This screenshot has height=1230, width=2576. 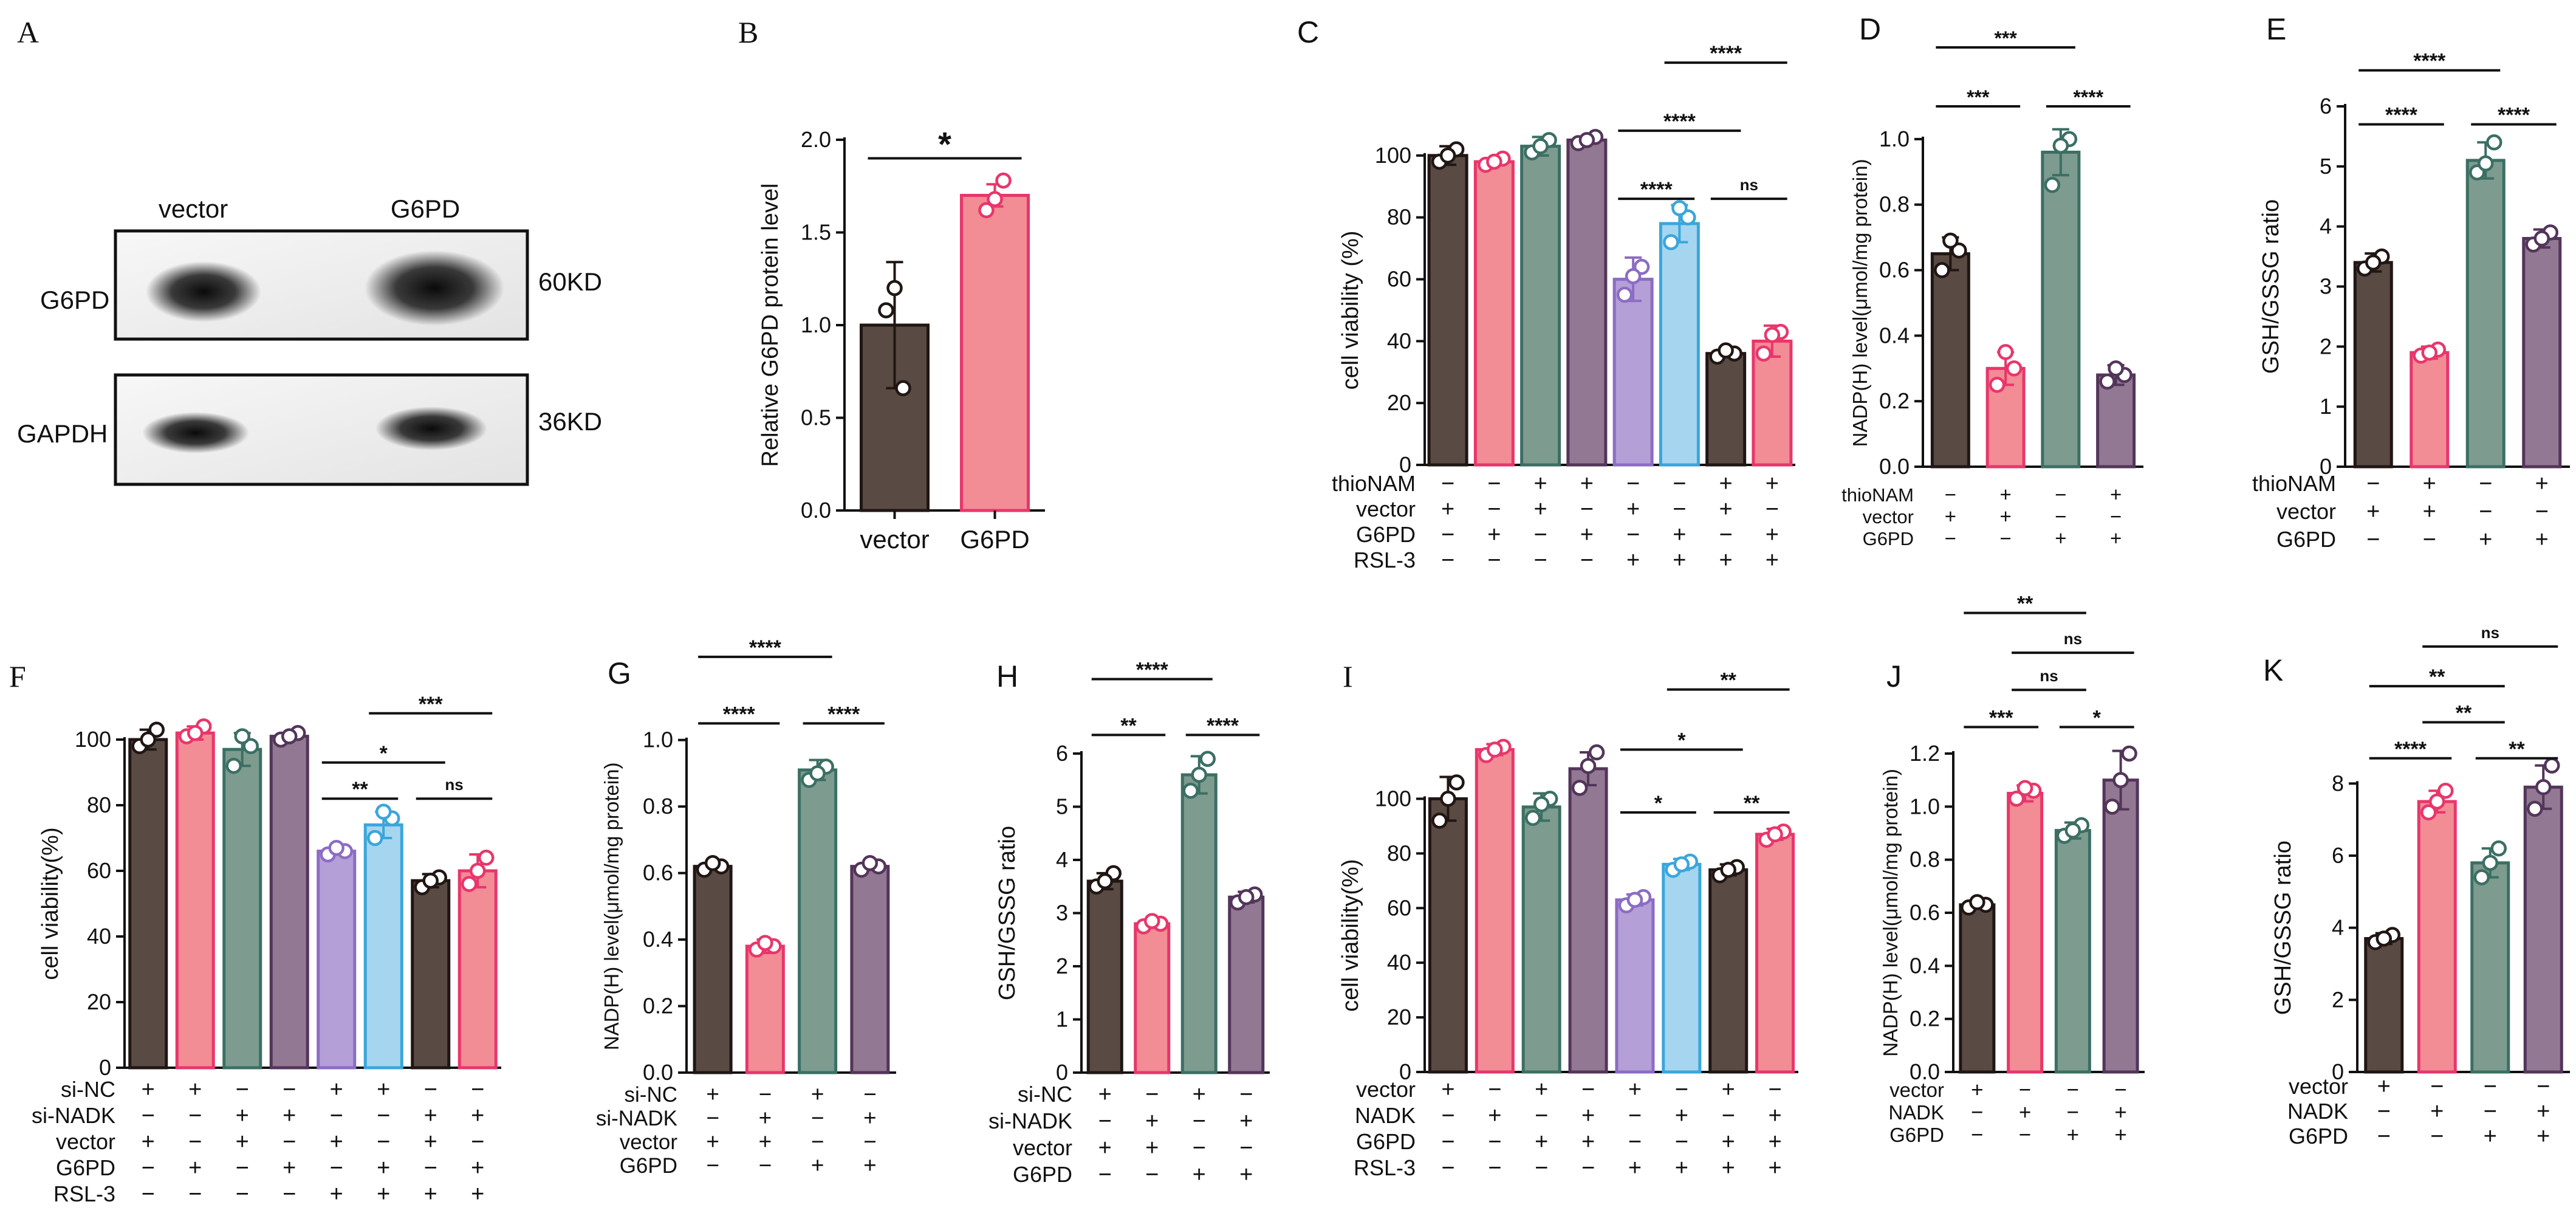 What do you see at coordinates (2326, 226) in the screenshot?
I see `y-tick-label: 4` at bounding box center [2326, 226].